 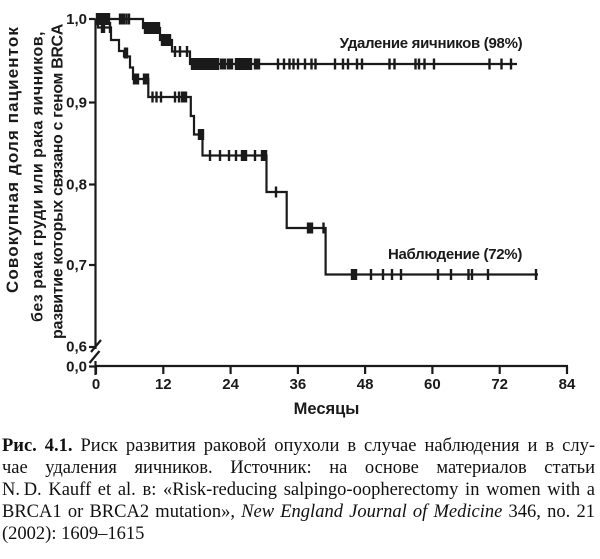 I want to click on svg-text: 72, so click(x=499, y=384).